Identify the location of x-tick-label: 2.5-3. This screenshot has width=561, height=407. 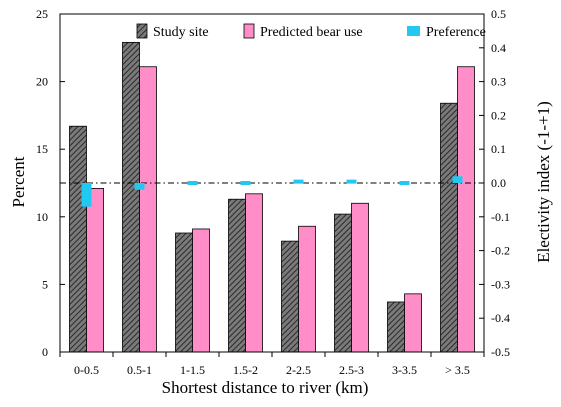
(351, 370).